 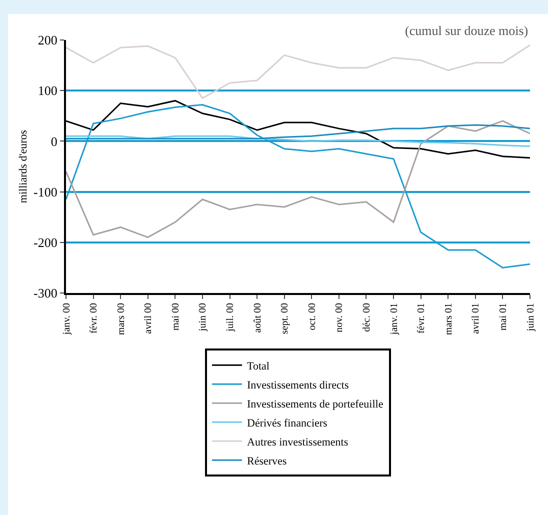 I want to click on y-tick-label: -300, so click(x=46, y=293).